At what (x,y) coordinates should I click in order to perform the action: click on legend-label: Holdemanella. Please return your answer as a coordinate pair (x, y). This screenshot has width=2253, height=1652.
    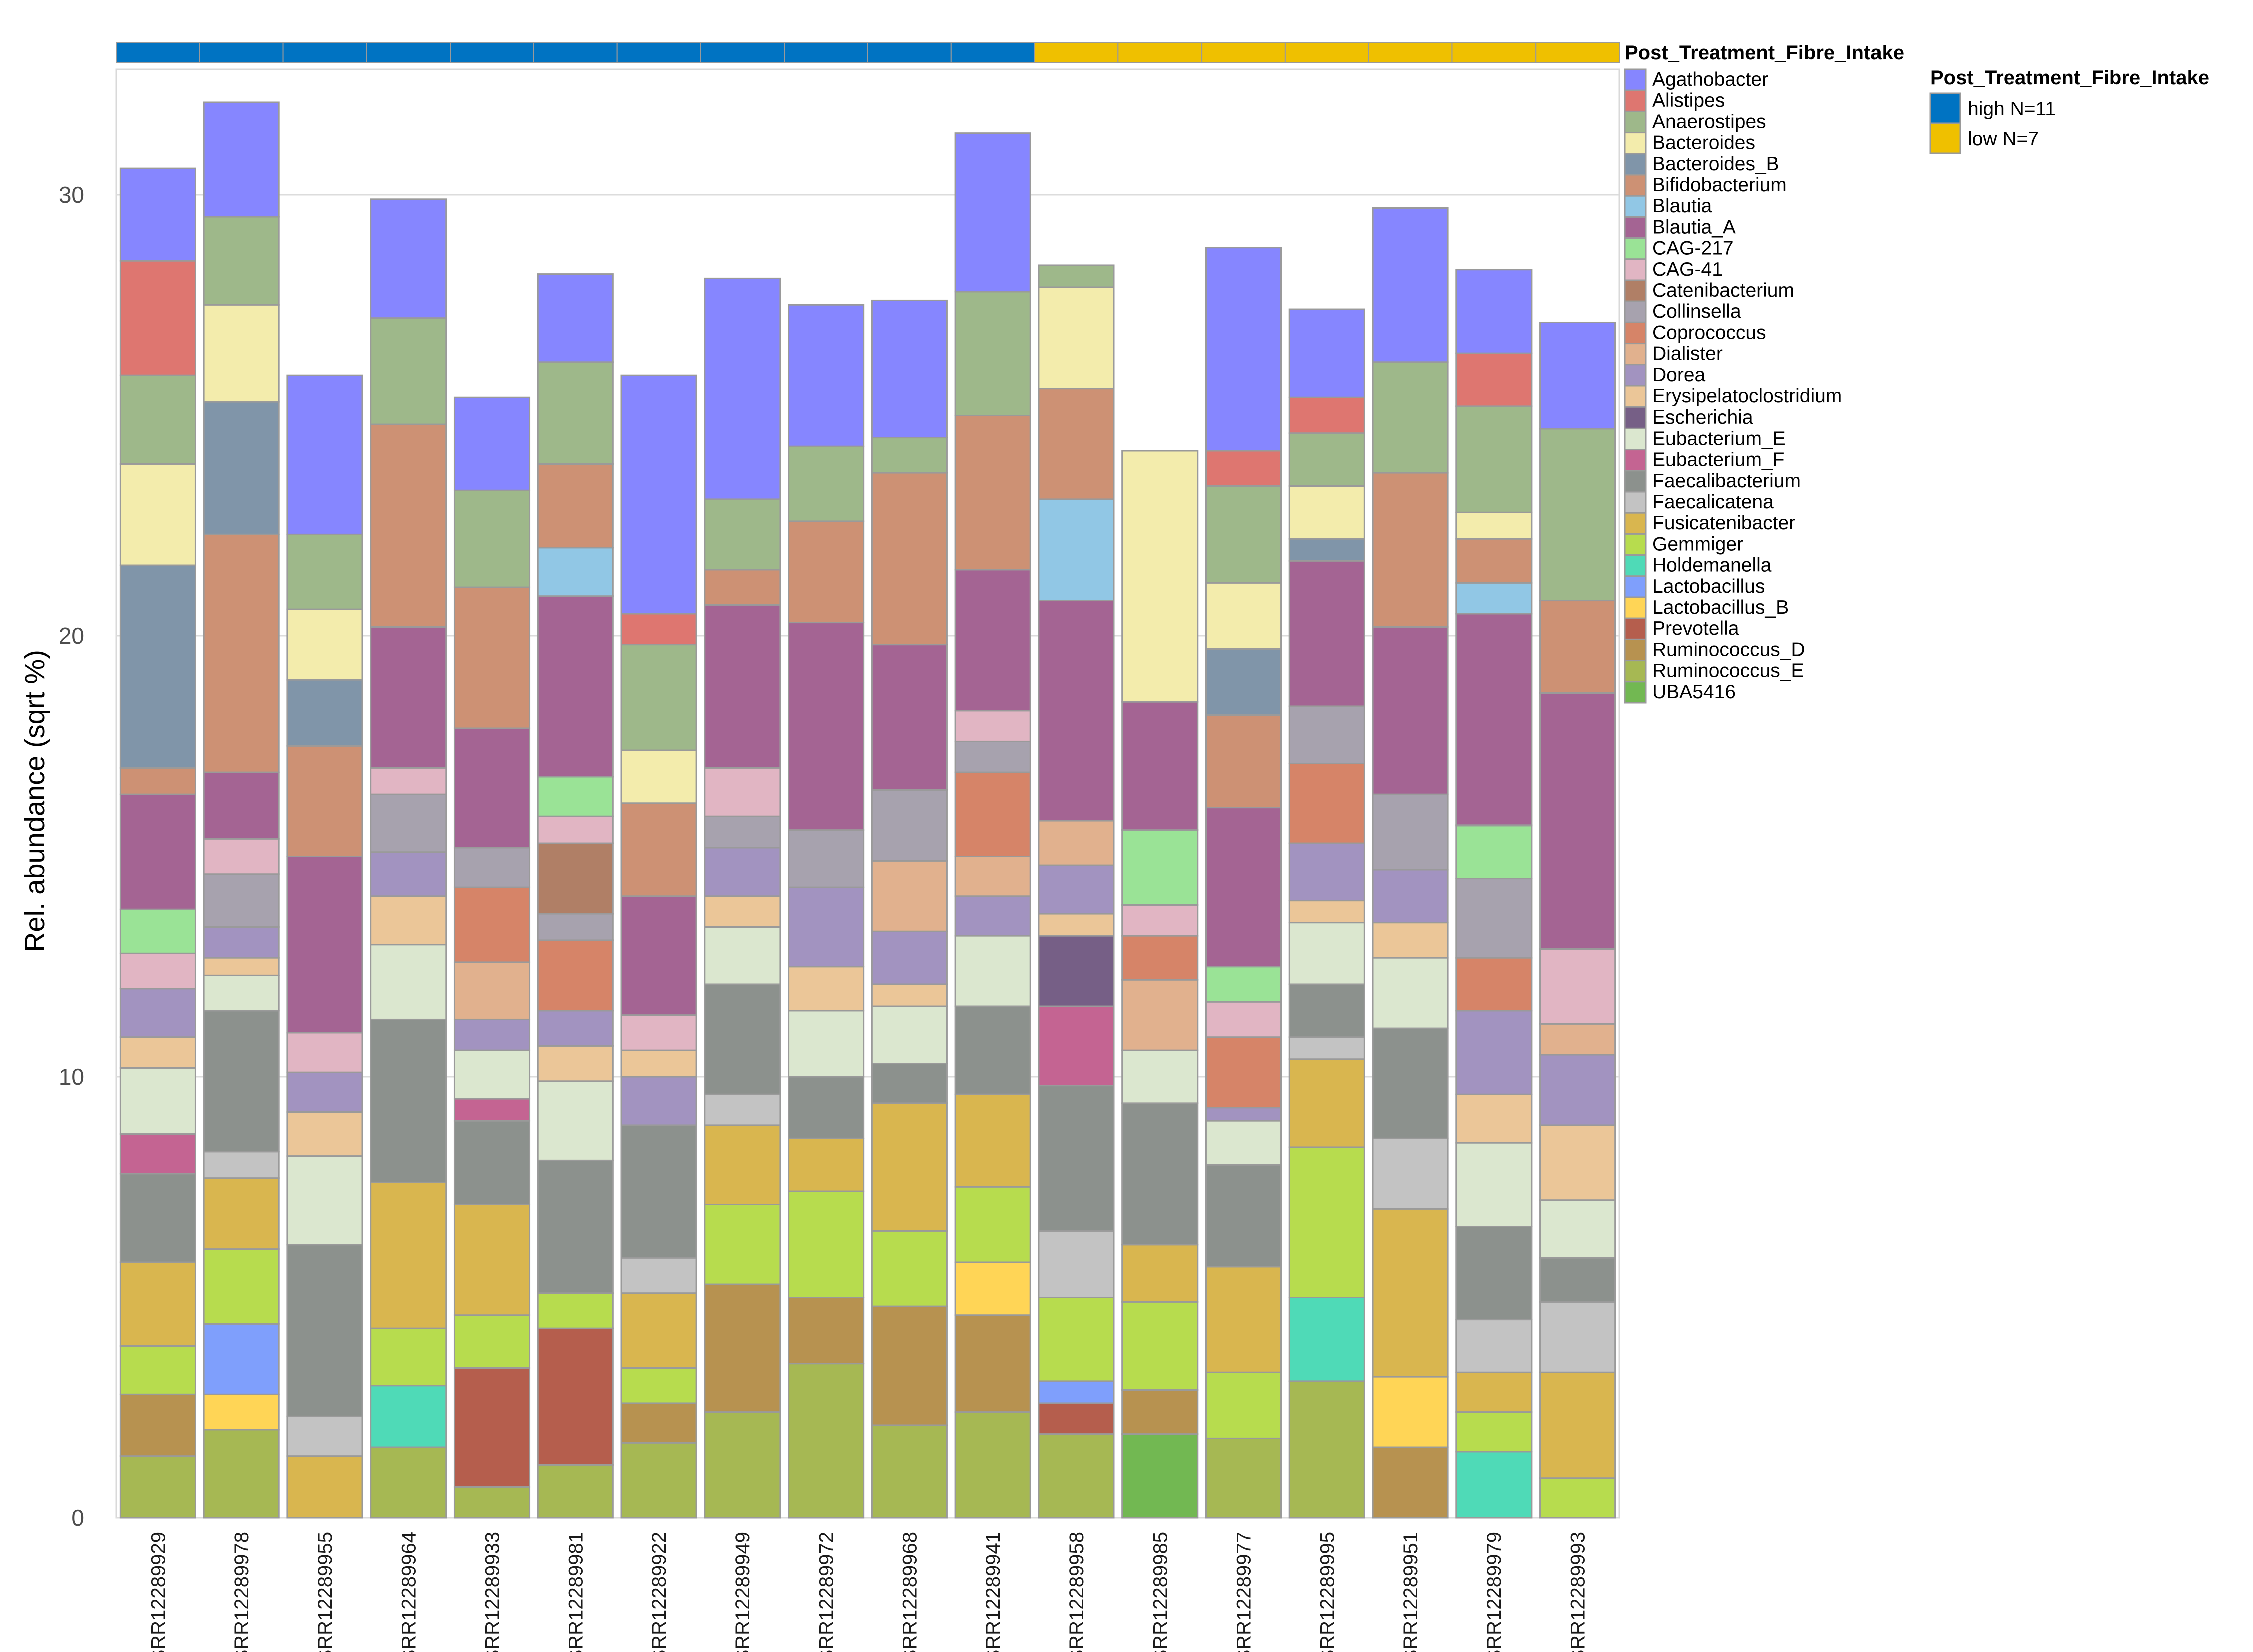
    Looking at the image, I should click on (1712, 565).